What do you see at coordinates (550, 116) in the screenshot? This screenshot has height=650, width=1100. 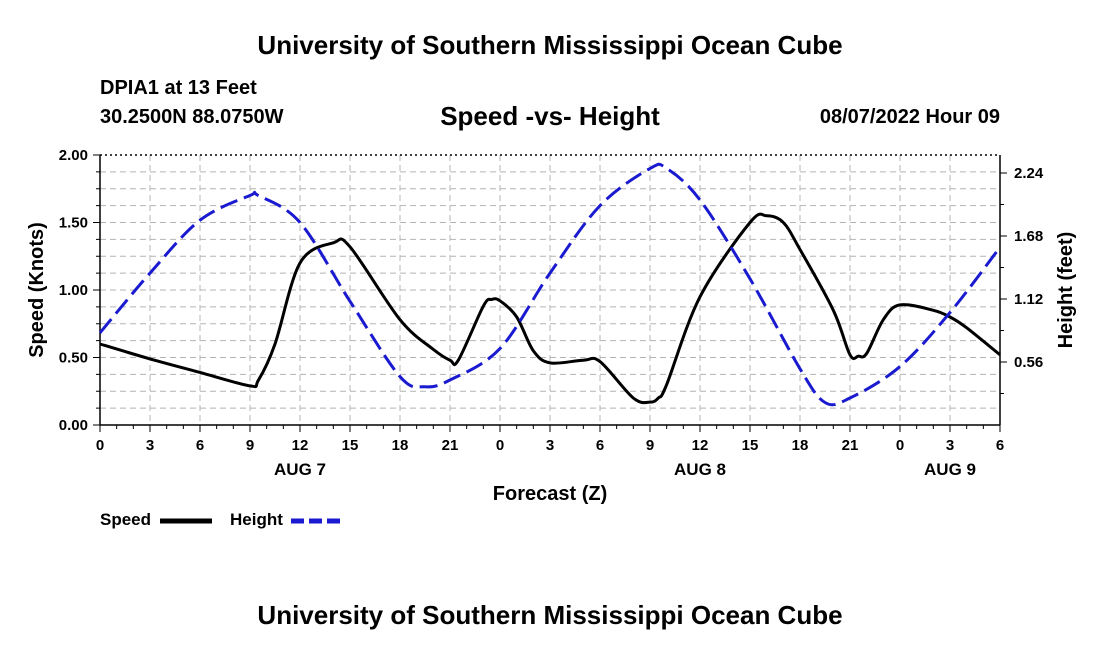 I see `chart-title: Speed -vs- Height` at bounding box center [550, 116].